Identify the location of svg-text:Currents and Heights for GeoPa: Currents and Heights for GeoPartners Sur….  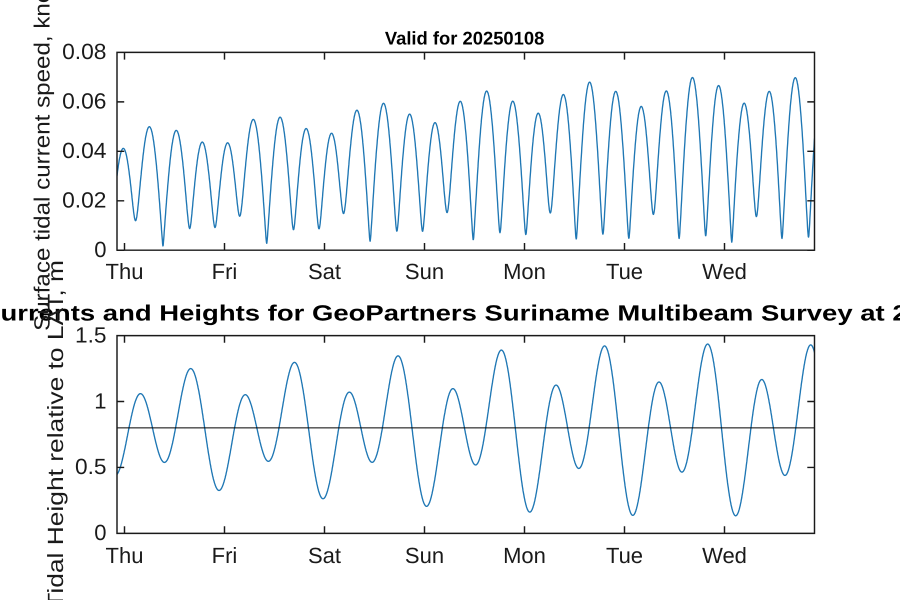
(450, 313).